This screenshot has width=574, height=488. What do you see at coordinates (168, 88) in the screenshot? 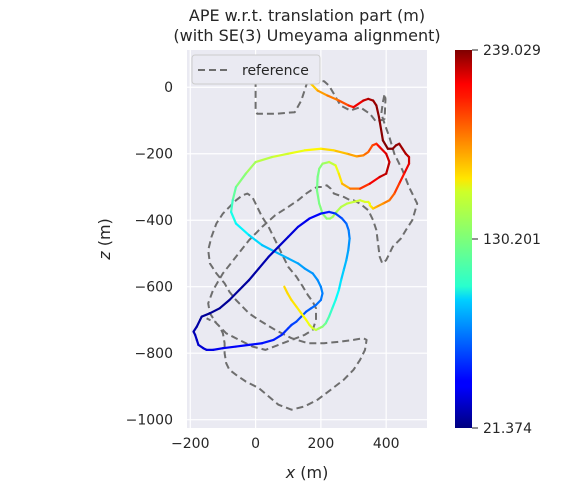
I see `y-tick-label: 0` at bounding box center [168, 88].